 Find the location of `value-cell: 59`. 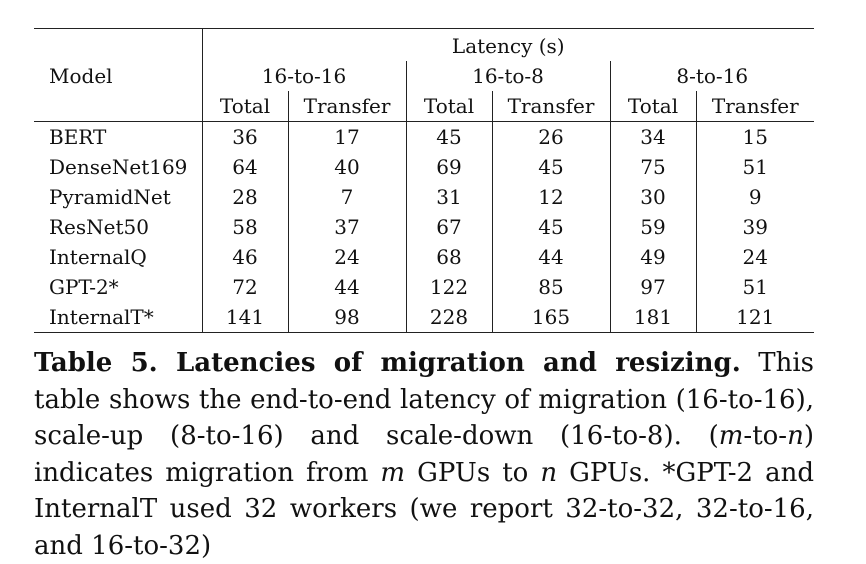

value-cell: 59 is located at coordinates (653, 227).